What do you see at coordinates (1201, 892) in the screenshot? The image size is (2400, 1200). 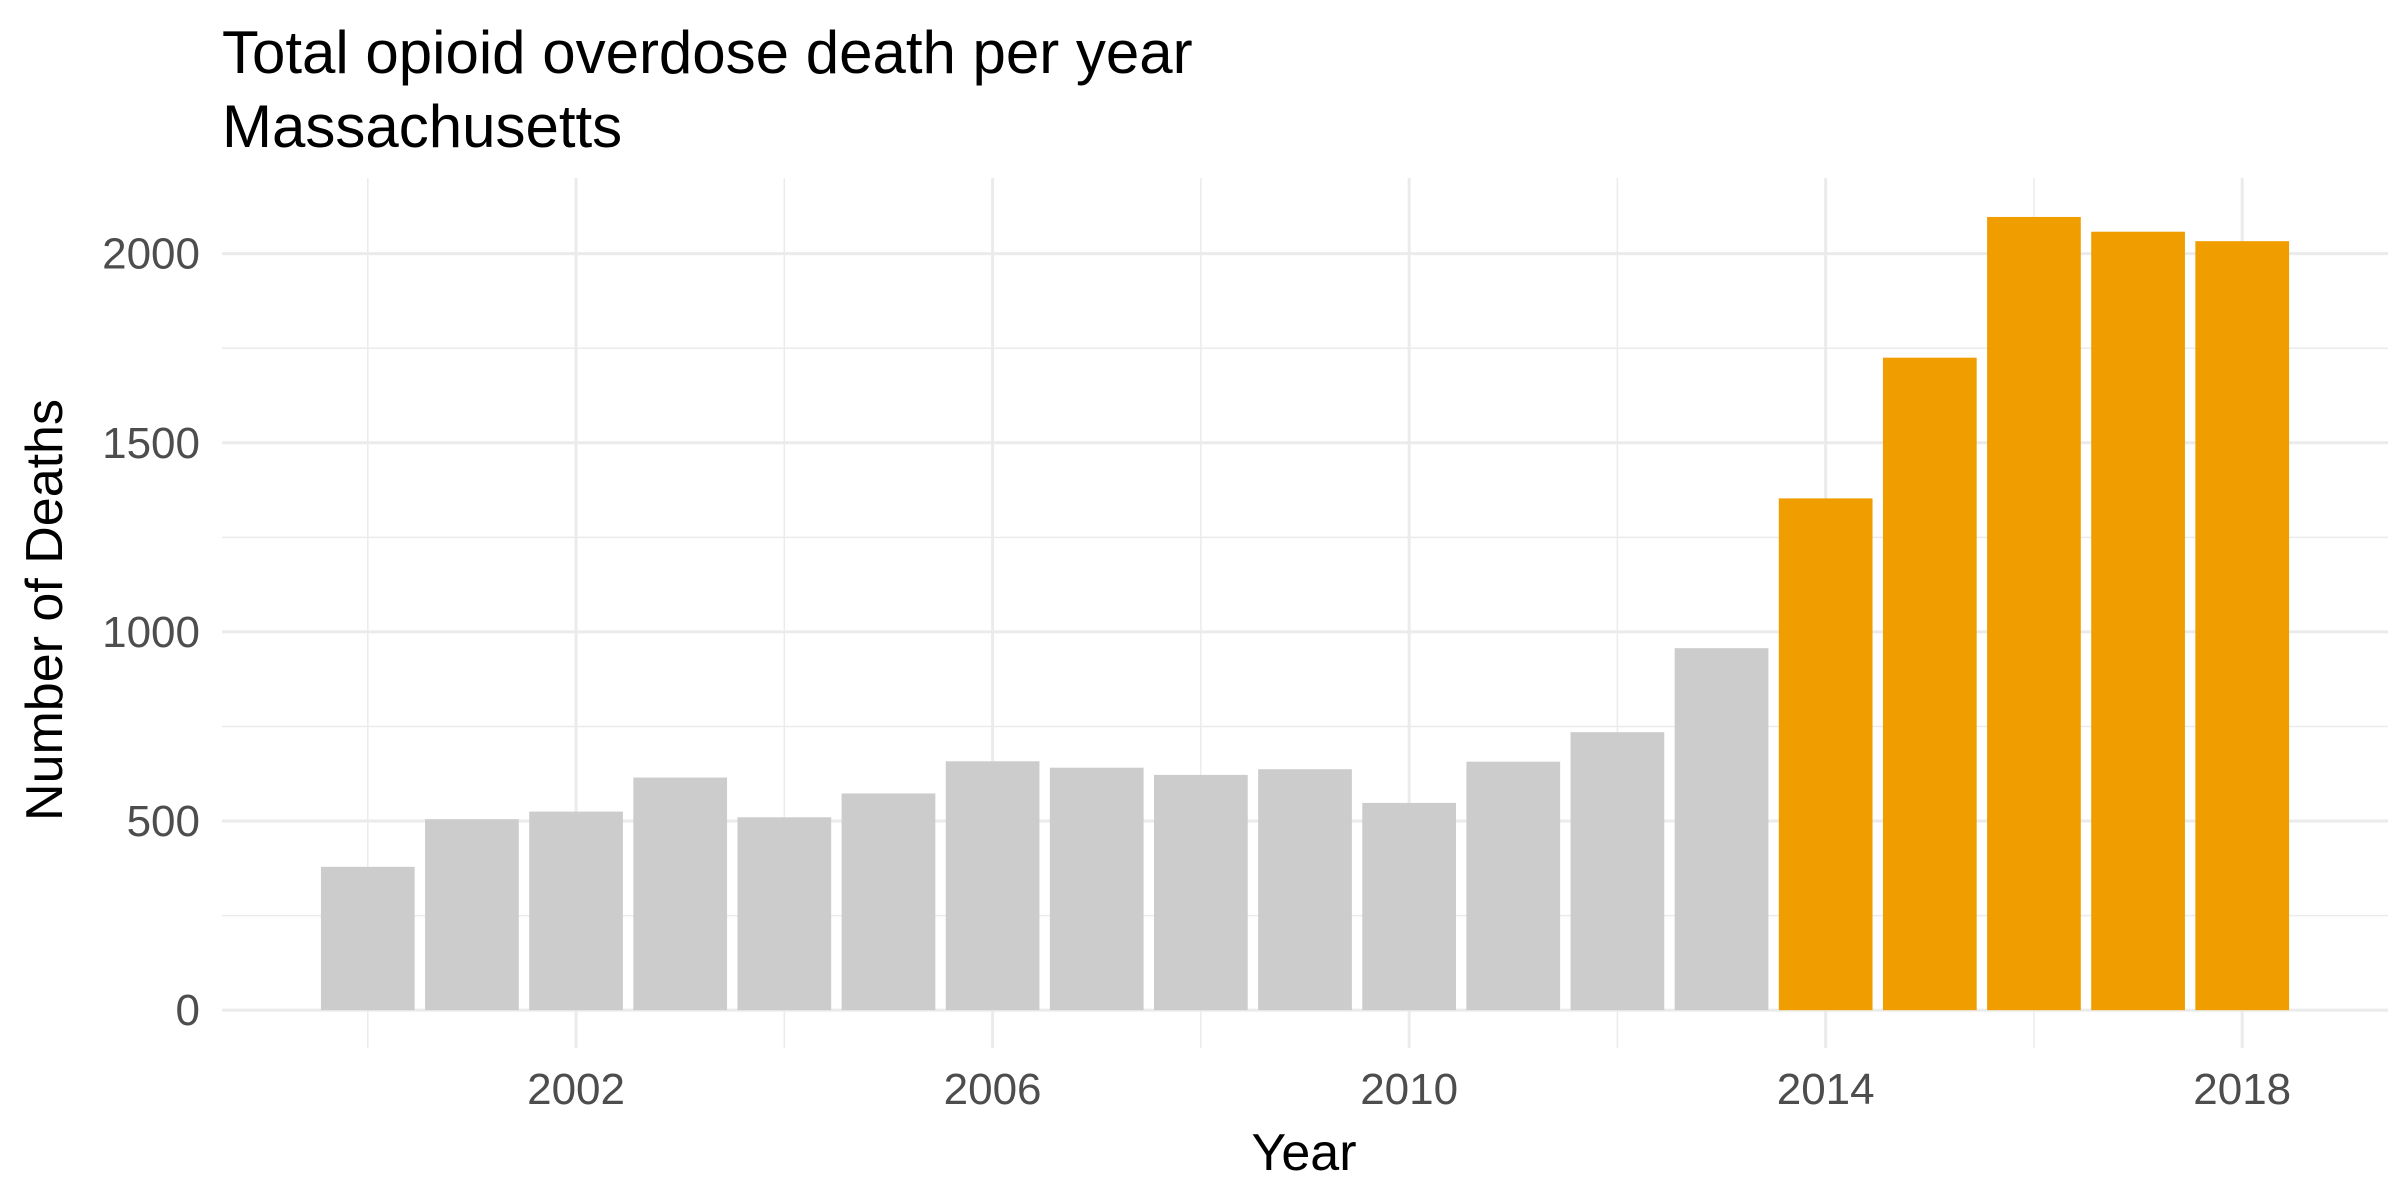 I see `bar-2008` at bounding box center [1201, 892].